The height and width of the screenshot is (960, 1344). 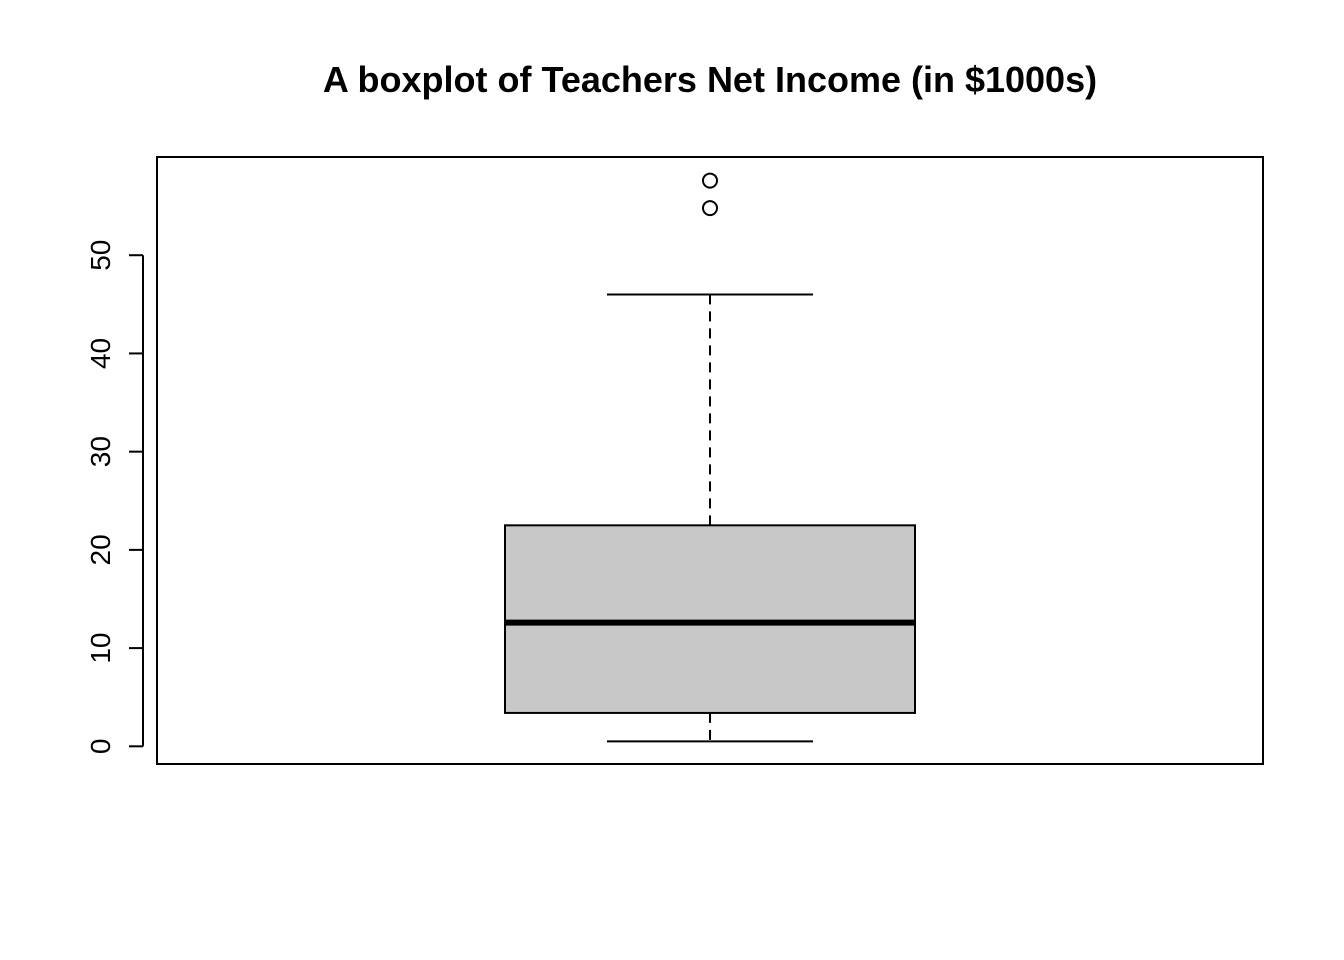 I want to click on y-tick-label: 10, so click(x=100, y=648).